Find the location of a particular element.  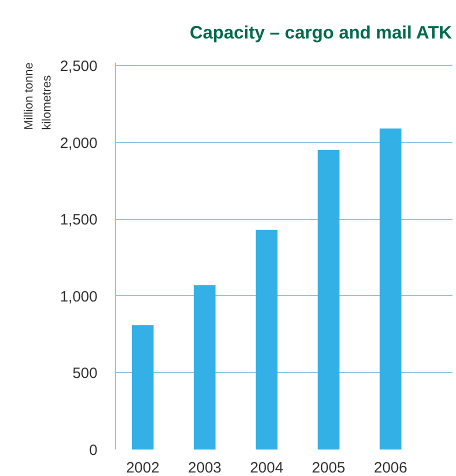

y-axis-title: Million tonne kilometres is located at coordinates (37, 96).